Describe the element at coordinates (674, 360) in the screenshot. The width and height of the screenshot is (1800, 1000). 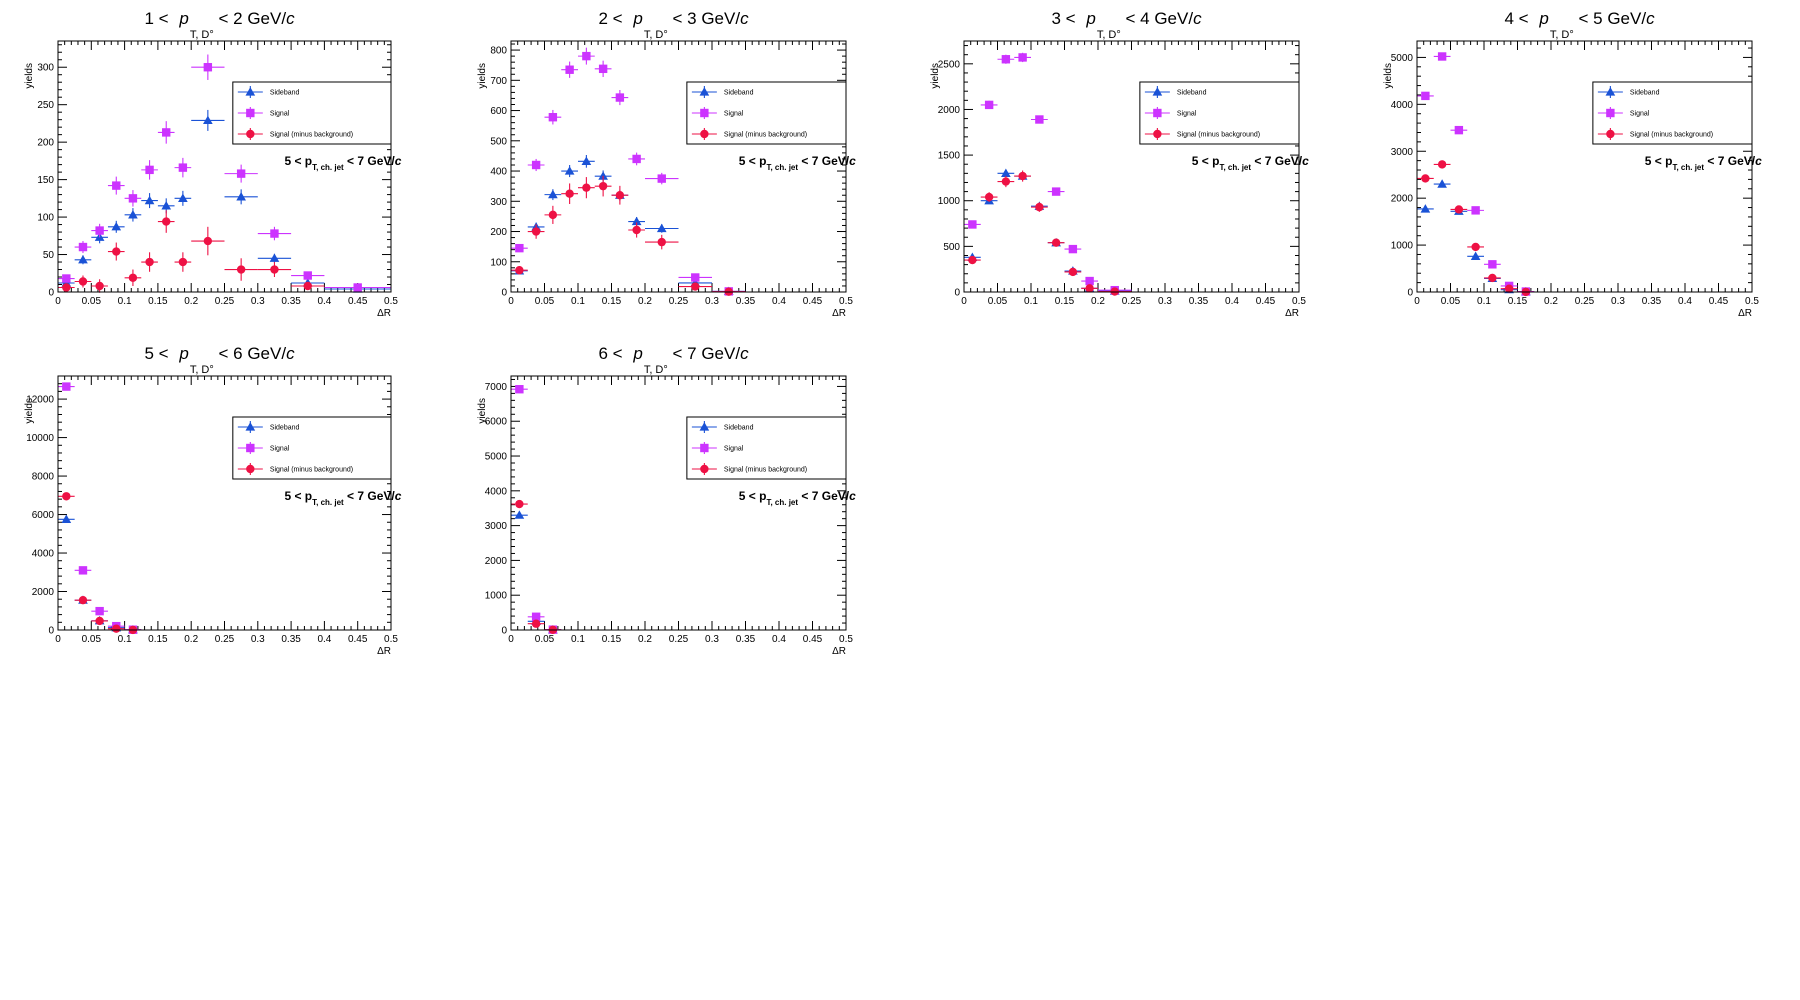
I see `chart-title: 6 < pT, D° < 7 GeV/c` at that location.